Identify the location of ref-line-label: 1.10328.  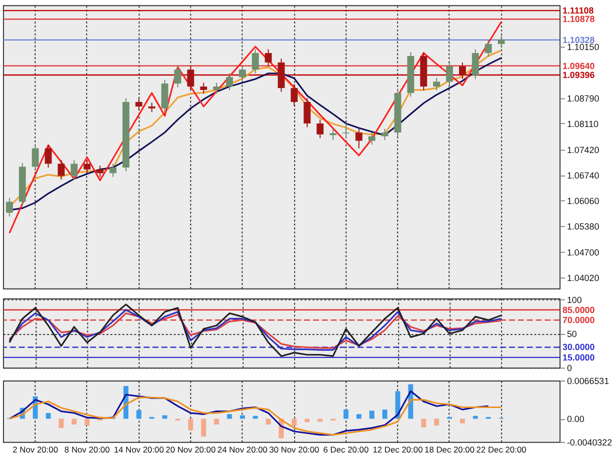
(578, 39).